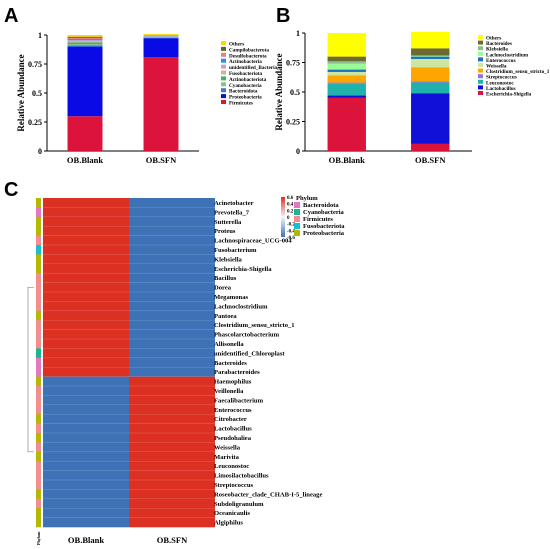  Describe the element at coordinates (11, 16) in the screenshot. I see `panel-label-a: A` at that location.